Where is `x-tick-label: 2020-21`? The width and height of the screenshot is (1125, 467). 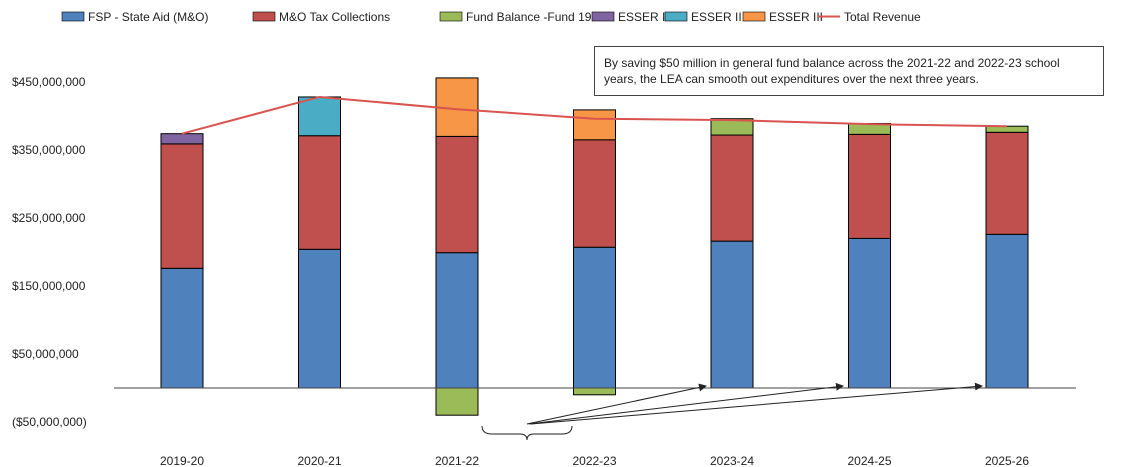 x-tick-label: 2020-21 is located at coordinates (319, 460).